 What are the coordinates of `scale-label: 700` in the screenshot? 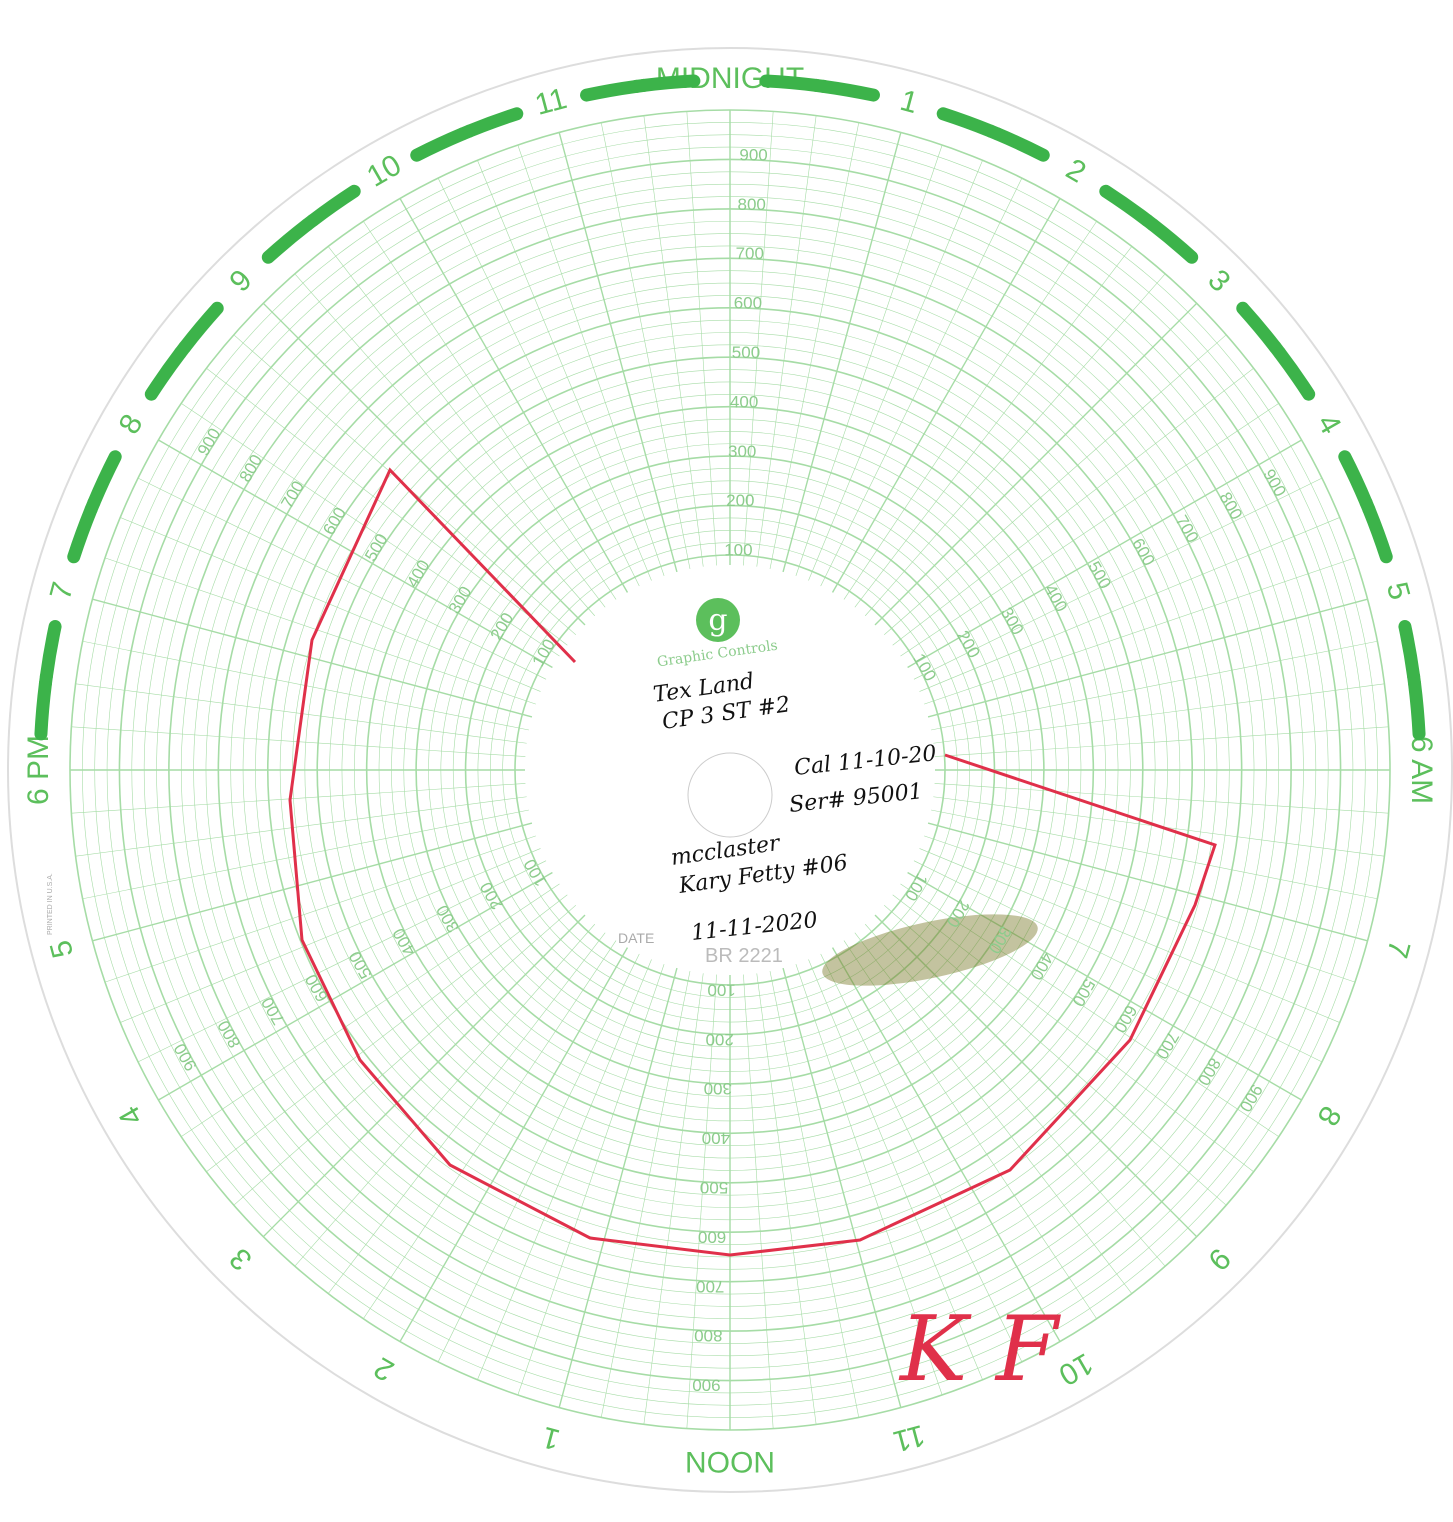 It's located at (750, 253).